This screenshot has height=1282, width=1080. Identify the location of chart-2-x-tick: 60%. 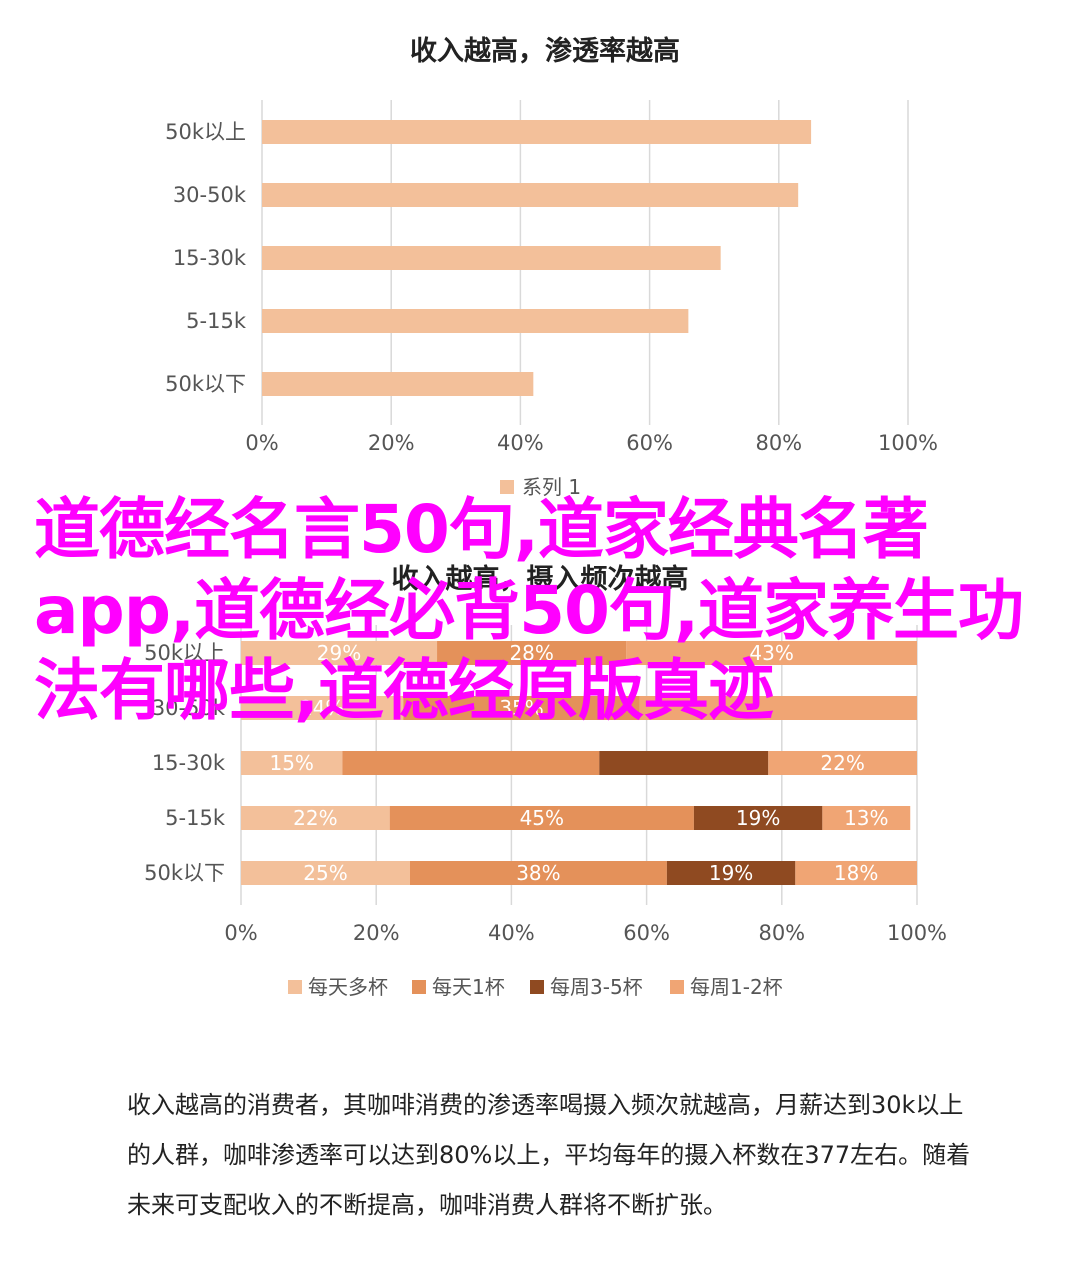
(646, 933).